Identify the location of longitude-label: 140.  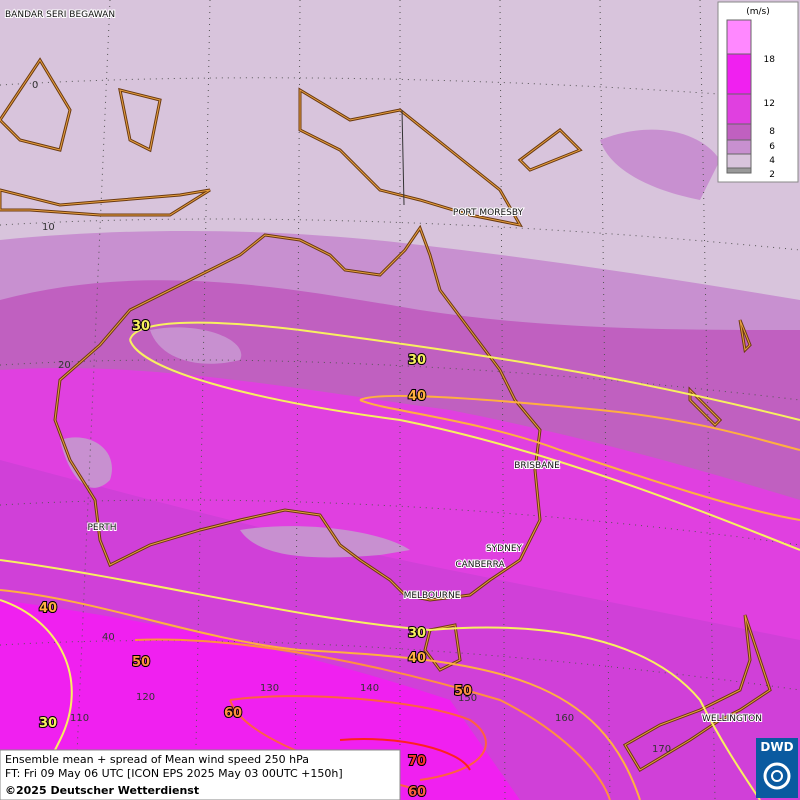
(369, 688).